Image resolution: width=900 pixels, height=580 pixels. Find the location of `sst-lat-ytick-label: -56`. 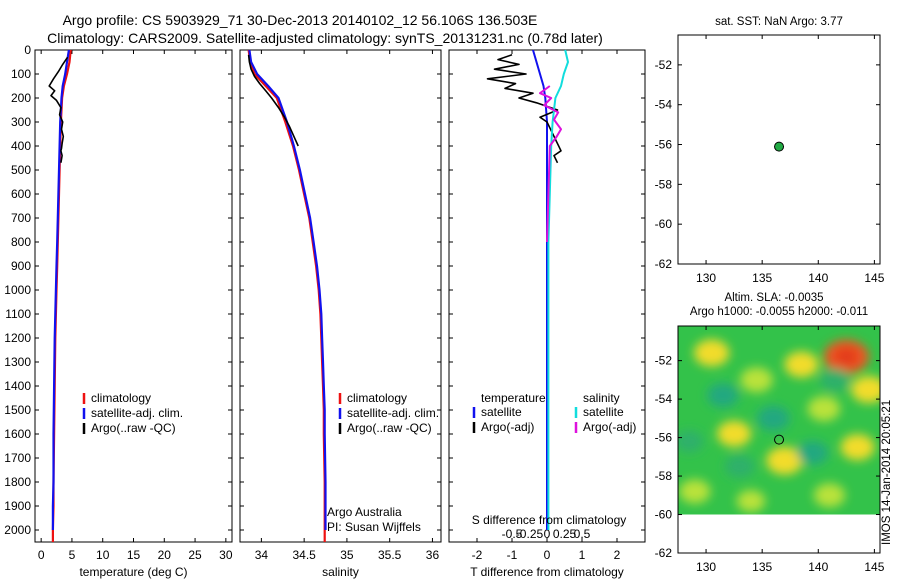

sst-lat-ytick-label: -56 is located at coordinates (664, 145).